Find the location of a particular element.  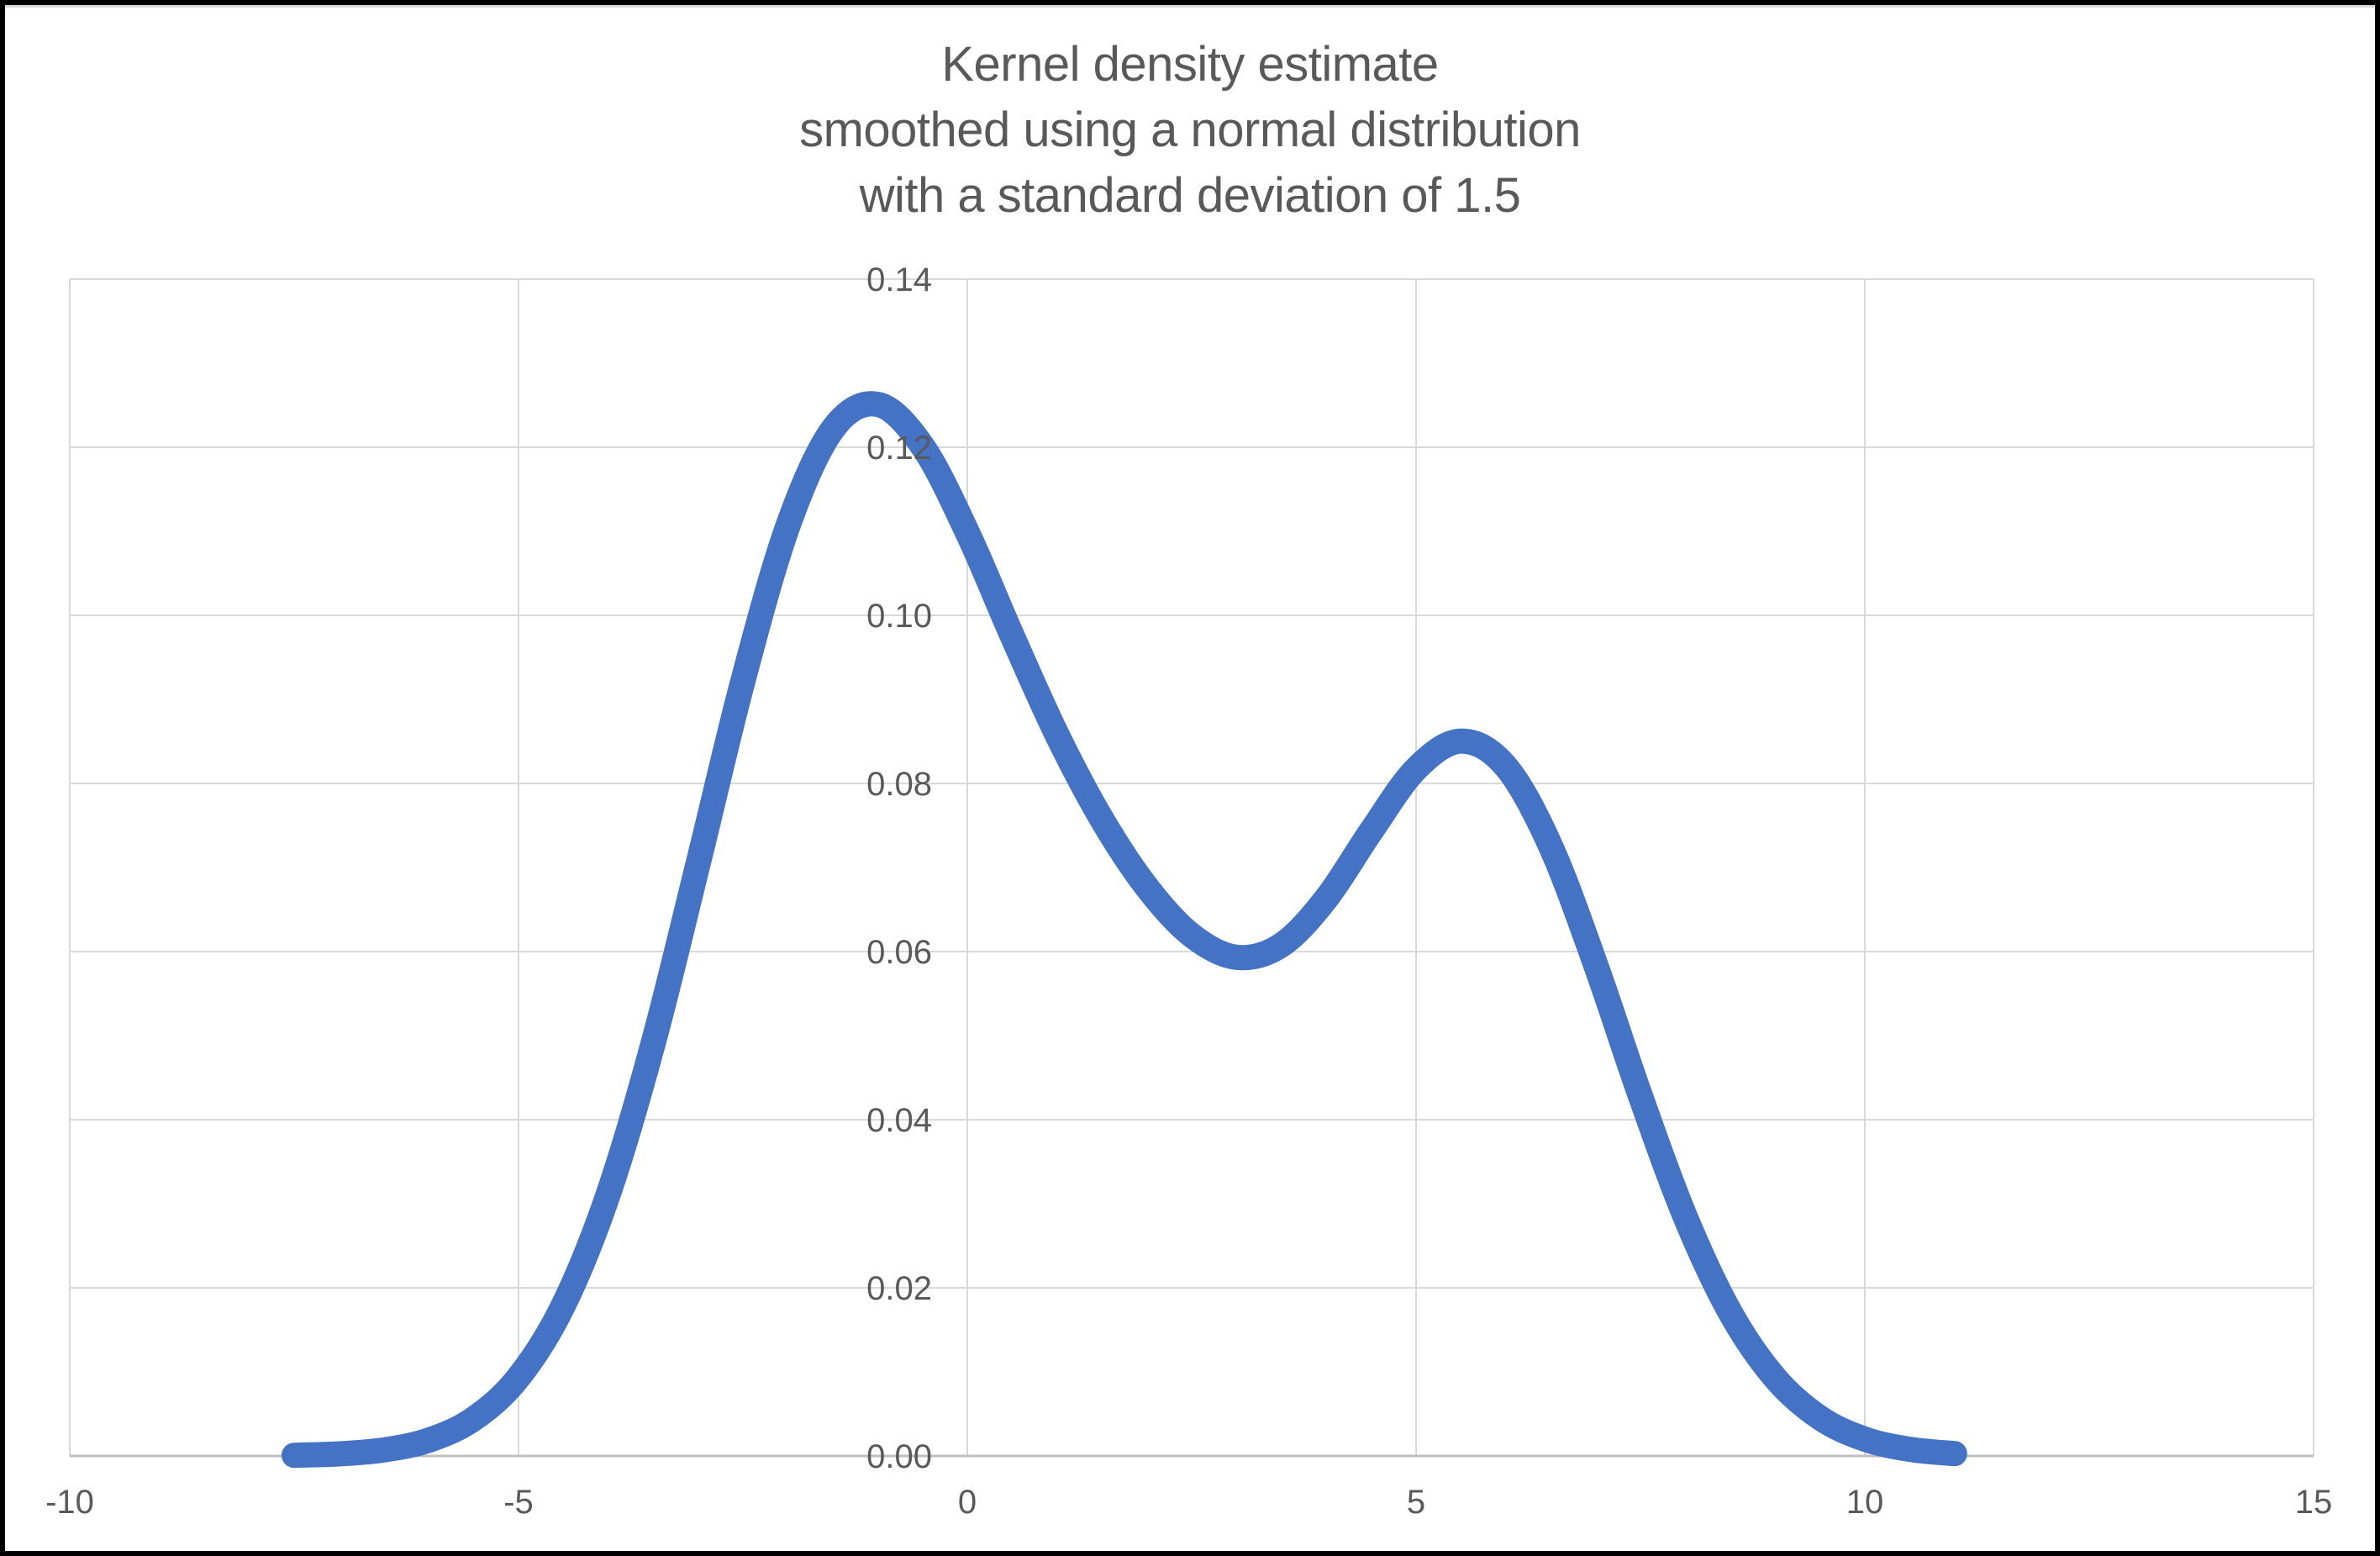

y-tick-label: 0.12 is located at coordinates (899, 448).